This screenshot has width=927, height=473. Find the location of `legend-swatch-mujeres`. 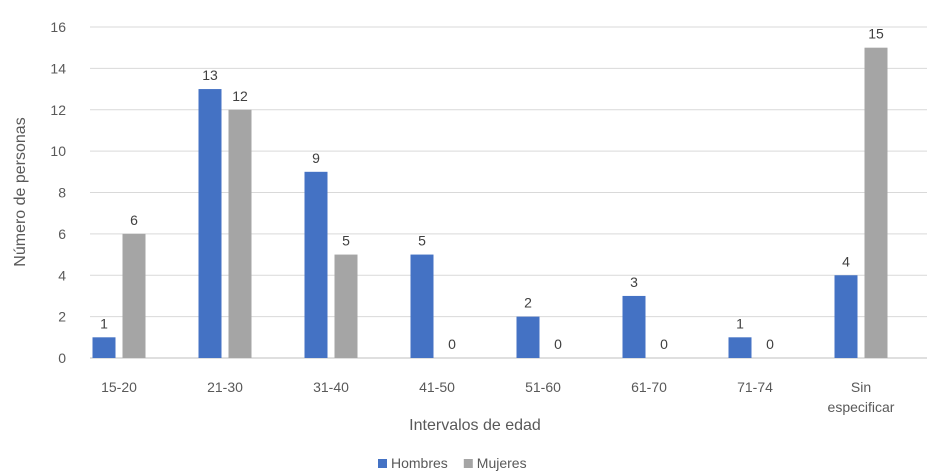

legend-swatch-mujeres is located at coordinates (468, 463).